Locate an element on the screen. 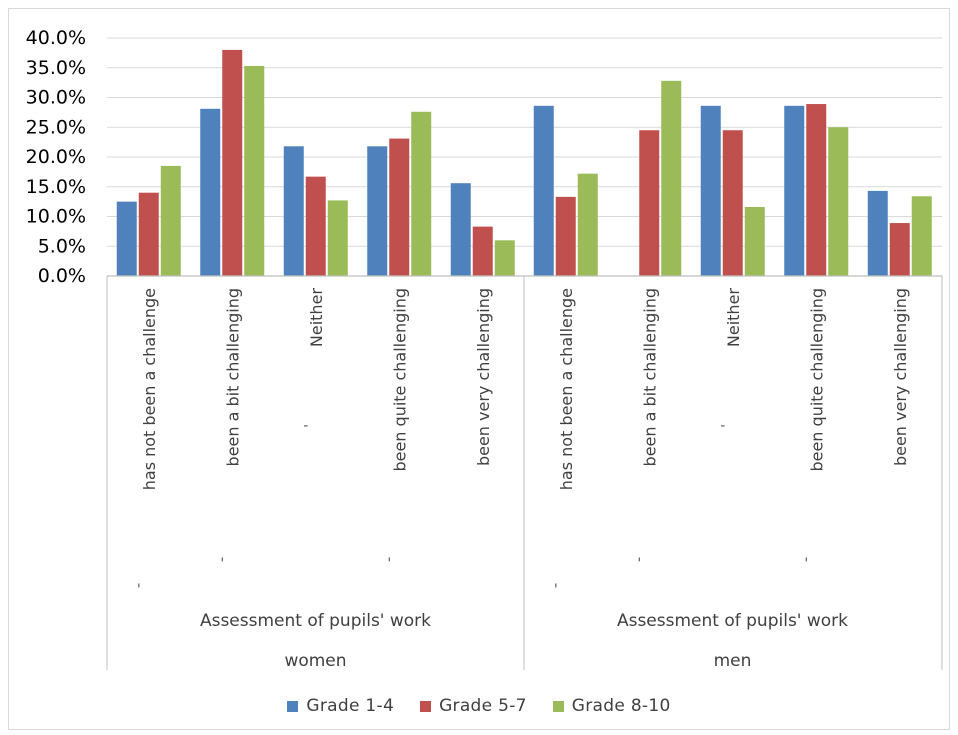 The width and height of the screenshot is (958, 735). legend-item-grade-5-7: Grade 5-7 is located at coordinates (473, 706).